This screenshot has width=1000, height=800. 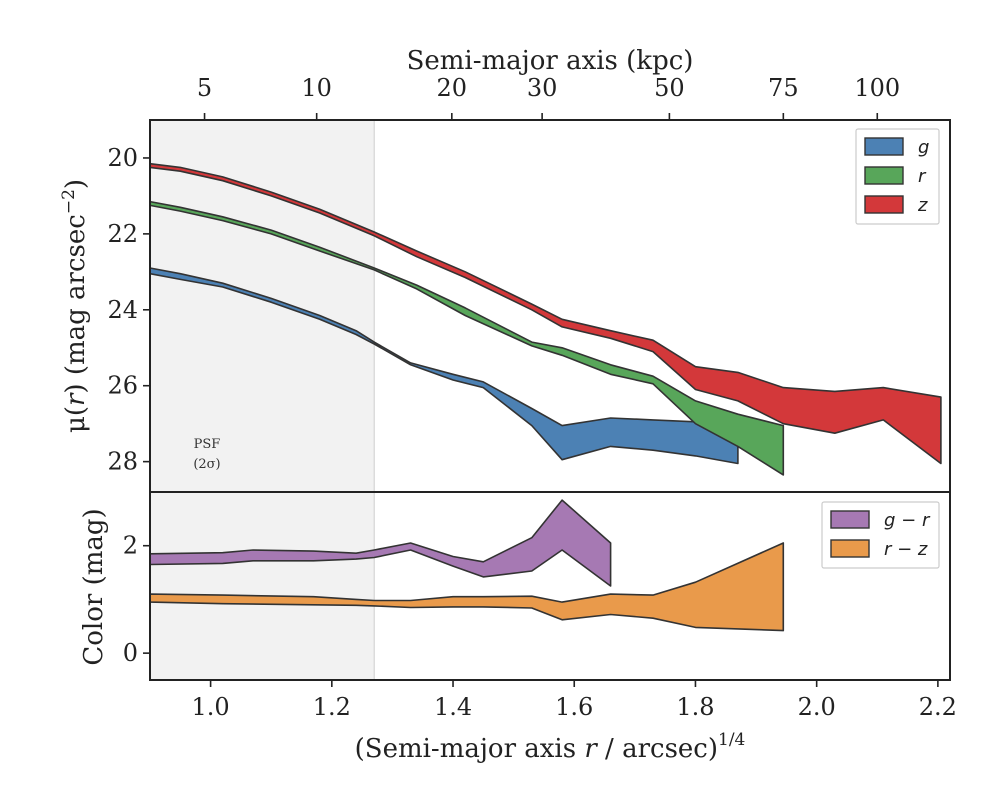 I want to click on upper-y-axis-title: μ(r) (mag arcsec−2), so click(x=75, y=306).